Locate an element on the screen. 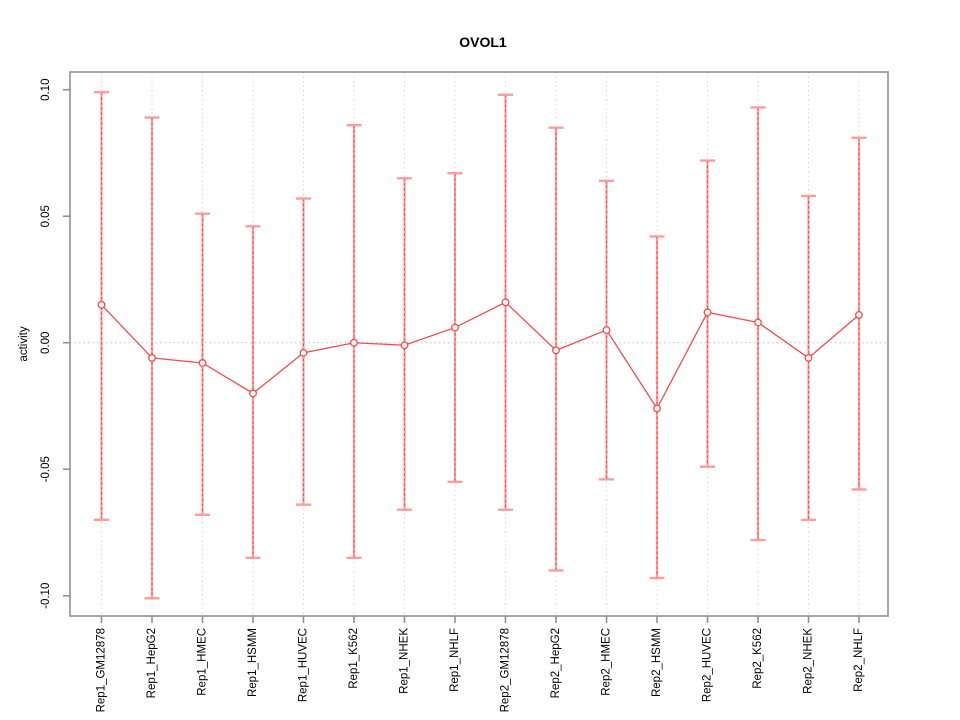 The width and height of the screenshot is (960, 720). y-tick-label: 0.10 is located at coordinates (46, 90).